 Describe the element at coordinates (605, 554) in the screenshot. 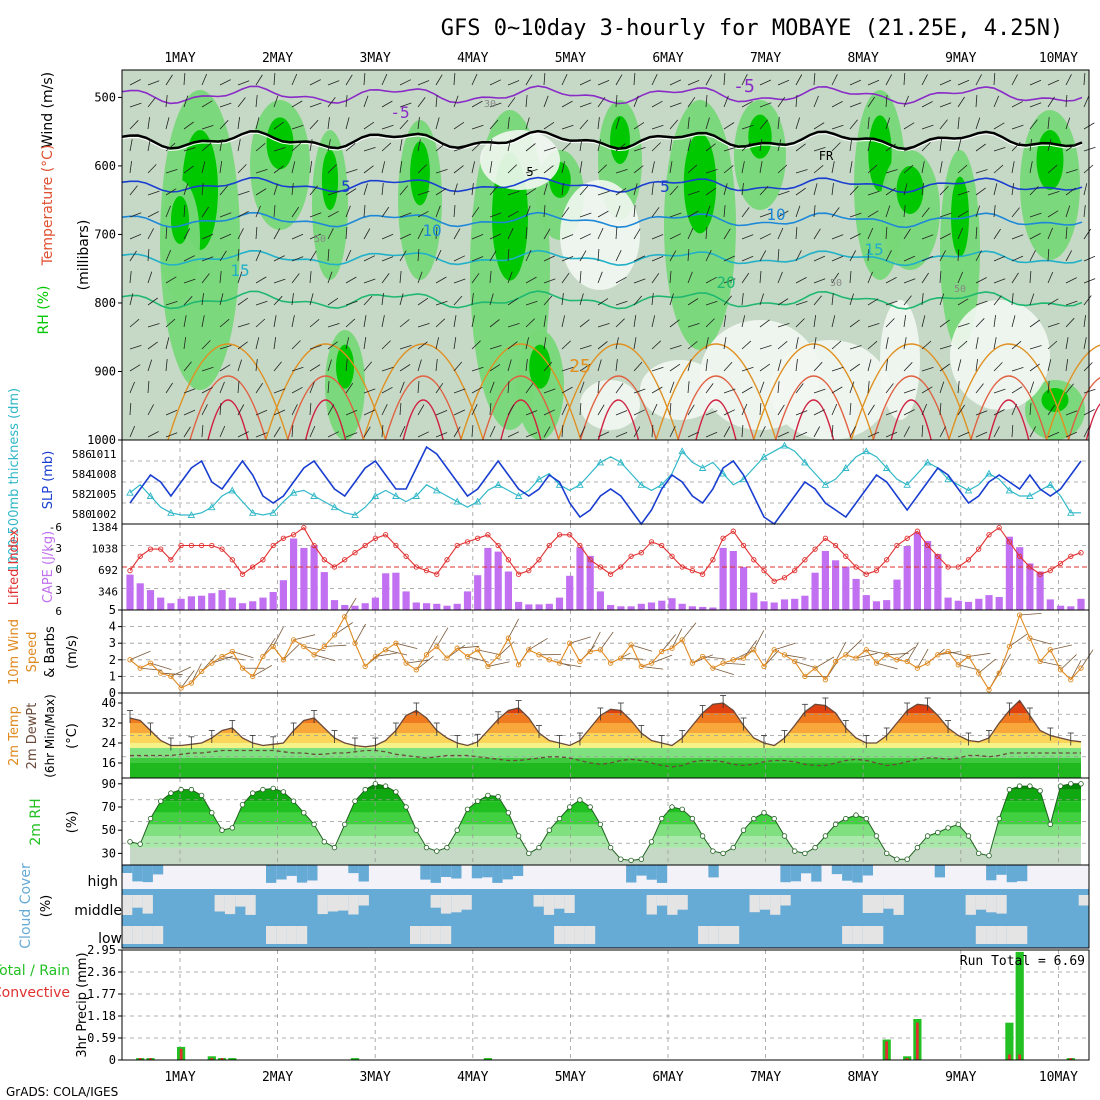

I see `lifted-index-line` at that location.